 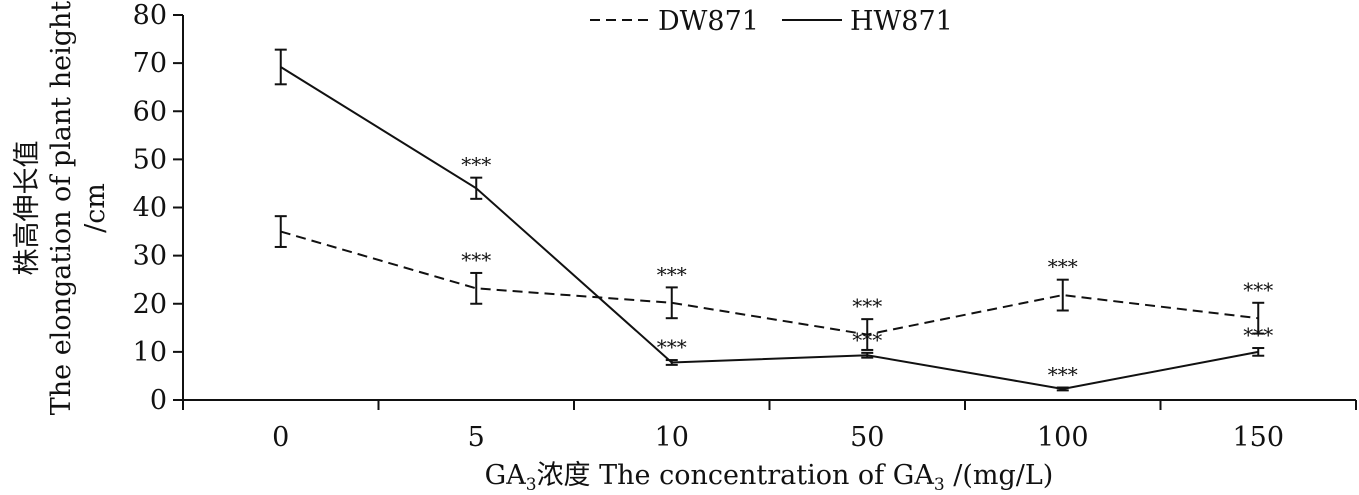 I want to click on x-tick-label: 150, so click(x=1258, y=437).